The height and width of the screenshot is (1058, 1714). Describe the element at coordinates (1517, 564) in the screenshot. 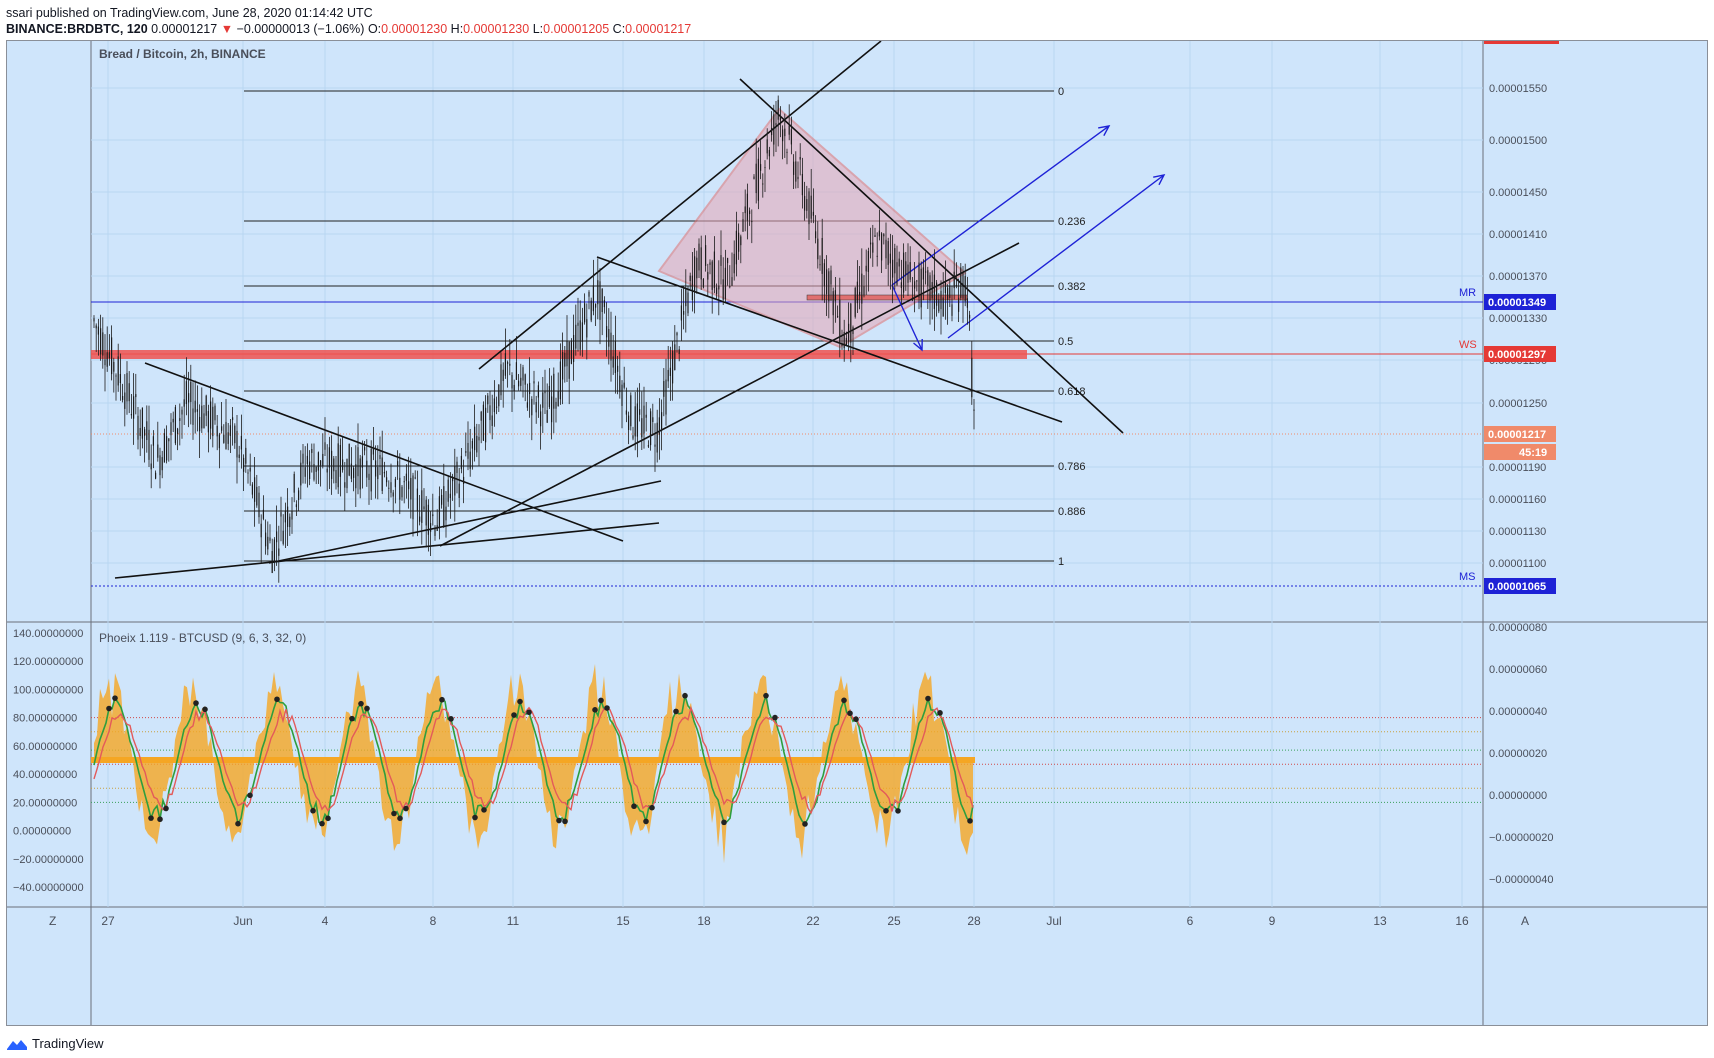

I see `y-tick-label: 0.00001100` at that location.